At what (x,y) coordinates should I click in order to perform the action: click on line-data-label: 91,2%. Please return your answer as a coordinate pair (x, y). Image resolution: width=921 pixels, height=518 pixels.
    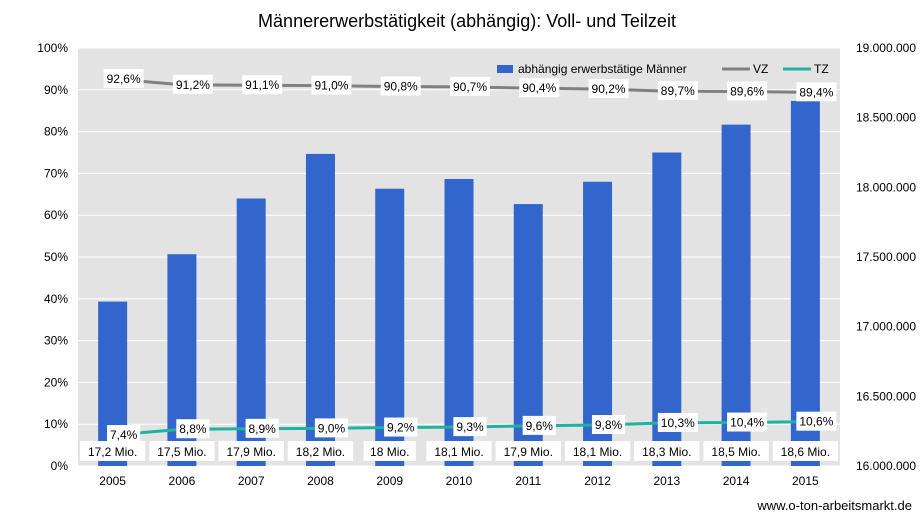
    Looking at the image, I should click on (193, 85).